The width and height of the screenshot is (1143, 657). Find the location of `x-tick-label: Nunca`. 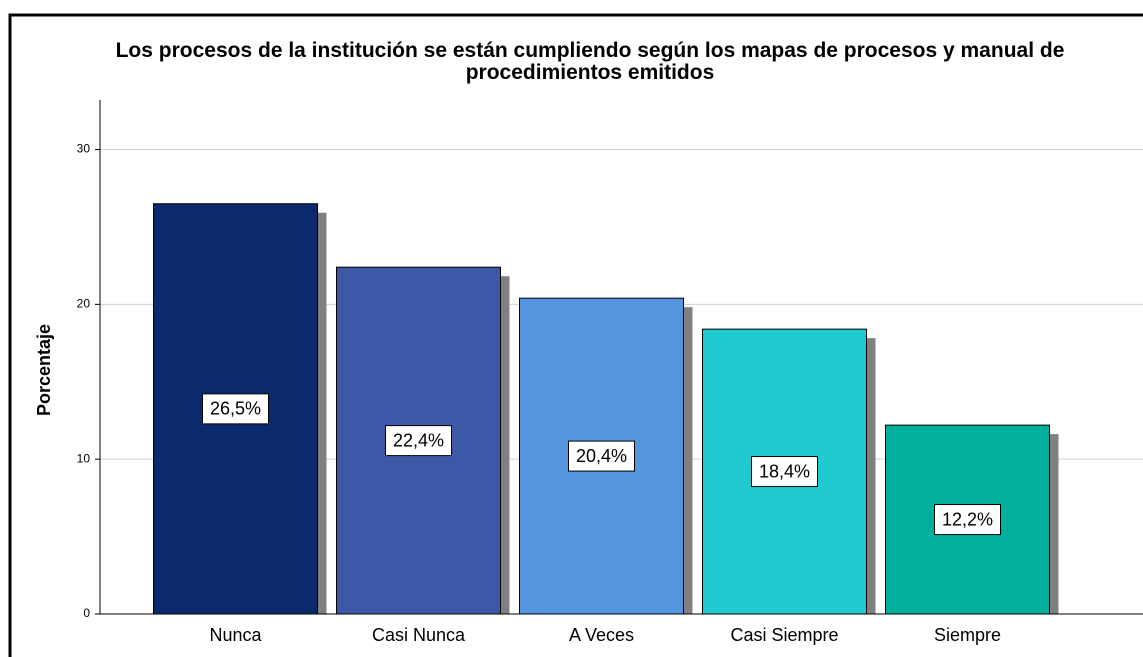

x-tick-label: Nunca is located at coordinates (235, 635).